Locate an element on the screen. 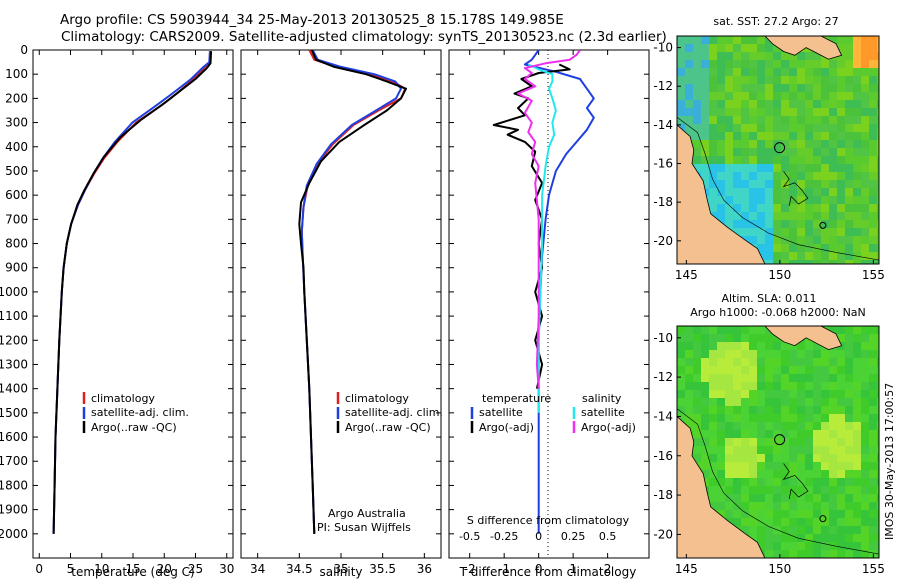  y-tick-label: 2000 is located at coordinates (14, 534).